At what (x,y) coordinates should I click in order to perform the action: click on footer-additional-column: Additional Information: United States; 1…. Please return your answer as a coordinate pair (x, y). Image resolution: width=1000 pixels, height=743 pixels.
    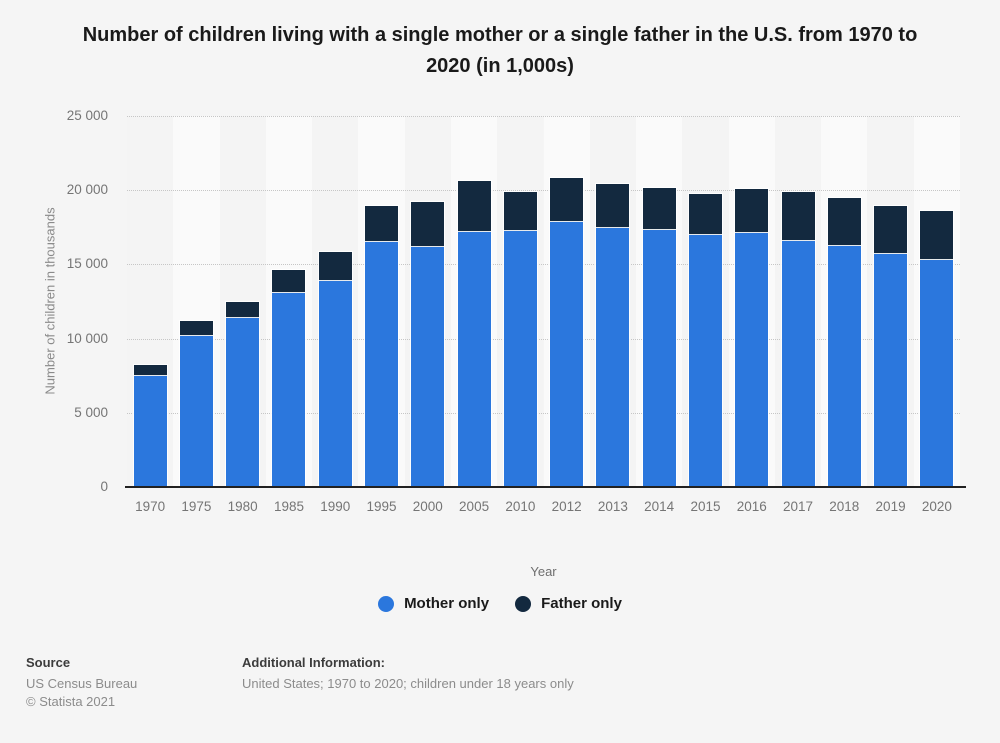
    Looking at the image, I should click on (408, 674).